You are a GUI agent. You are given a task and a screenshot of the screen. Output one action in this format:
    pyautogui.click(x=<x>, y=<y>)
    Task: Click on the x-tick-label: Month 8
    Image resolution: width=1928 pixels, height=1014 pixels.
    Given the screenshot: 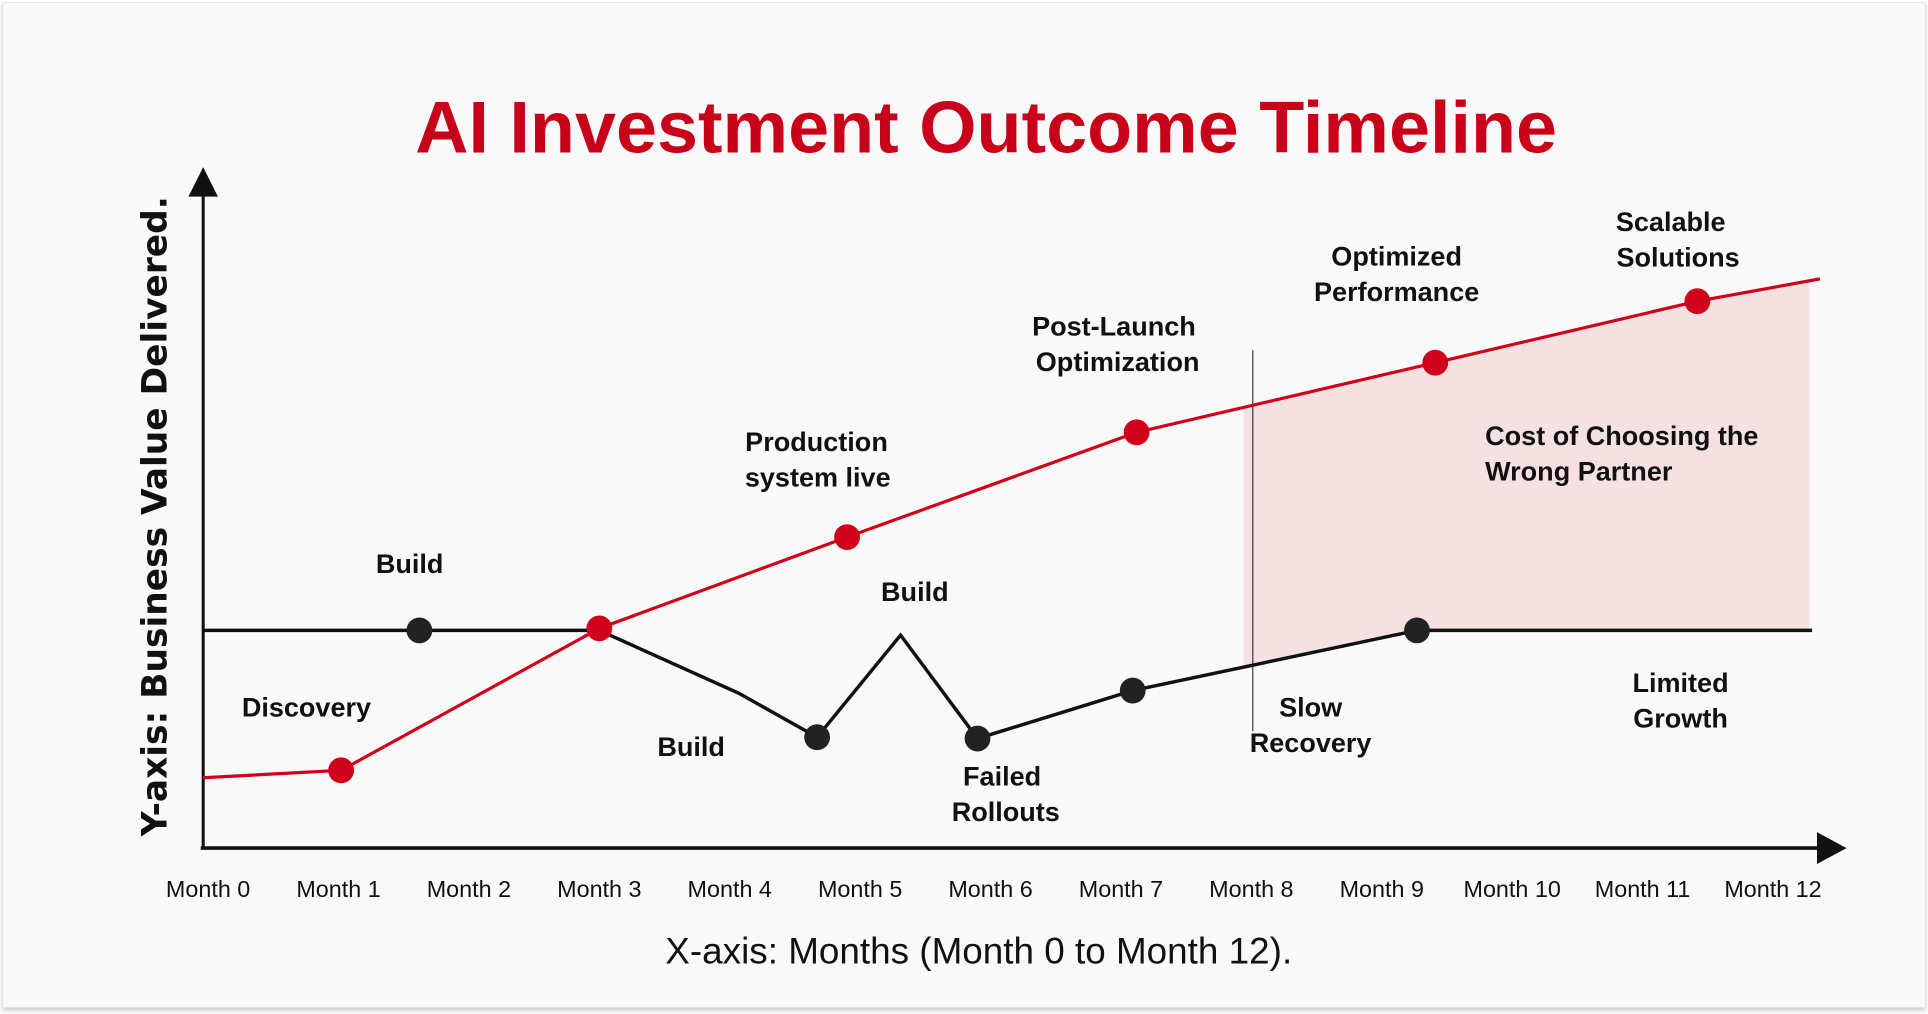 What is the action you would take?
    pyautogui.click(x=1251, y=889)
    